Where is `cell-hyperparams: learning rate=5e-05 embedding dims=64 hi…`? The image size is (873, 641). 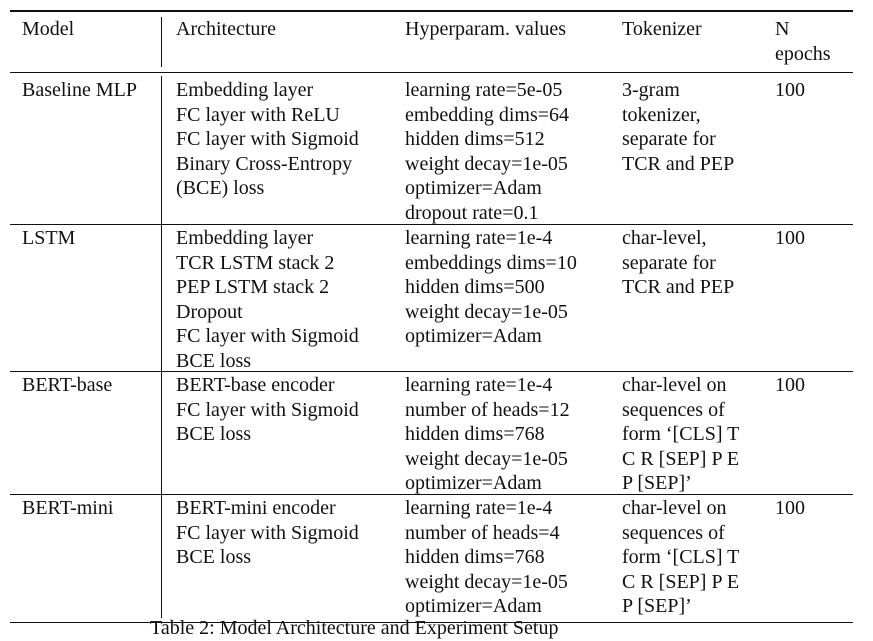
cell-hyperparams: learning rate=5e-05 embedding dims=64 hi… is located at coordinates (487, 151).